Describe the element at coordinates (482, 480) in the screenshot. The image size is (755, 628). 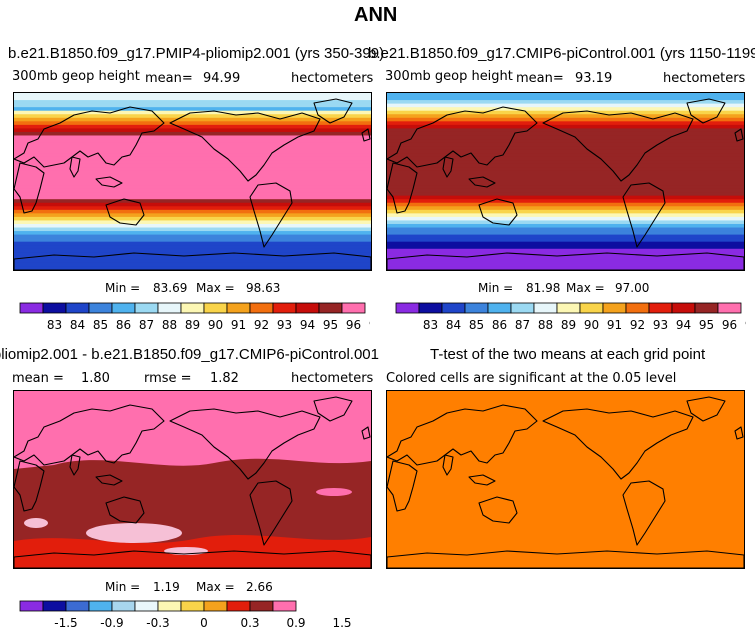
I see `coastline-maritime` at that location.